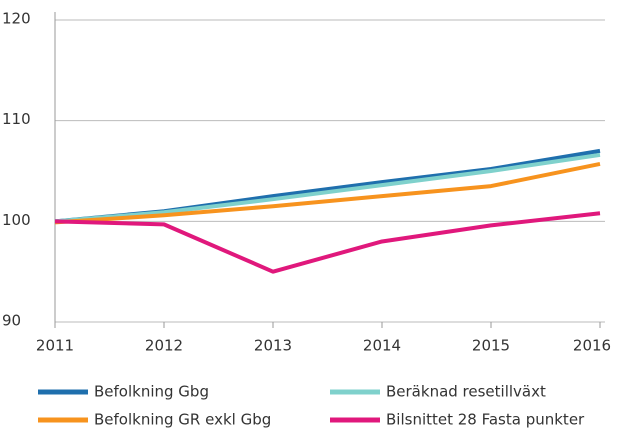 Image resolution: width=619 pixels, height=432 pixels. Describe the element at coordinates (151, 392) in the screenshot. I see `legend-label: Befolkning Gbg` at that location.